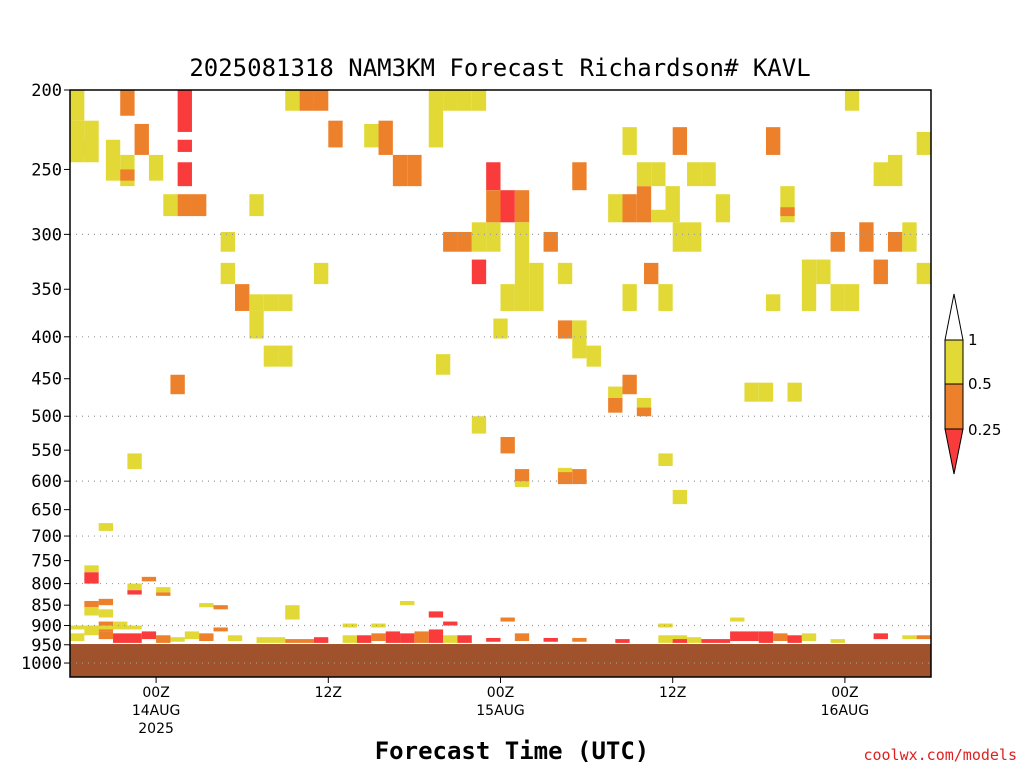 The width and height of the screenshot is (1024, 768). What do you see at coordinates (940, 755) in the screenshot?
I see `credit-link: coolwx.com/models` at bounding box center [940, 755].